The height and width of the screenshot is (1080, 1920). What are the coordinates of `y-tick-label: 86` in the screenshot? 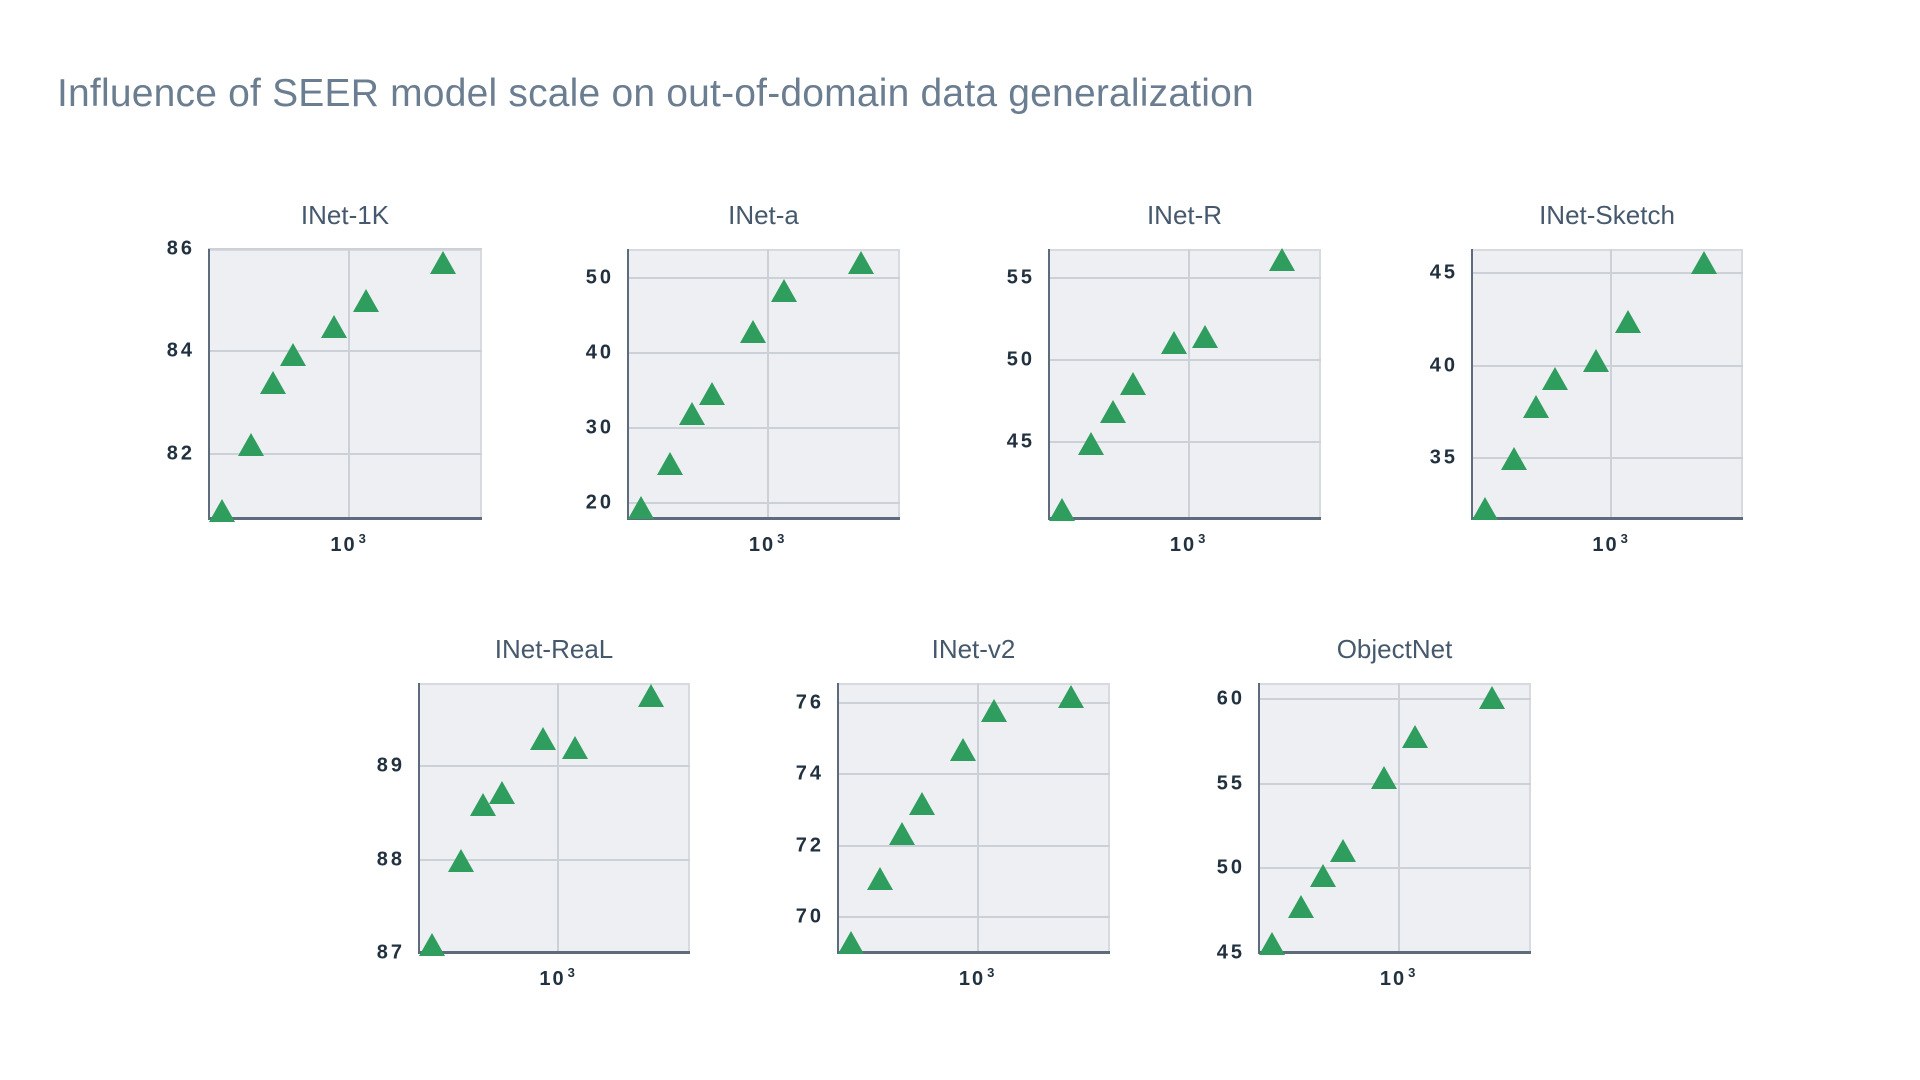 It's located at (180, 248).